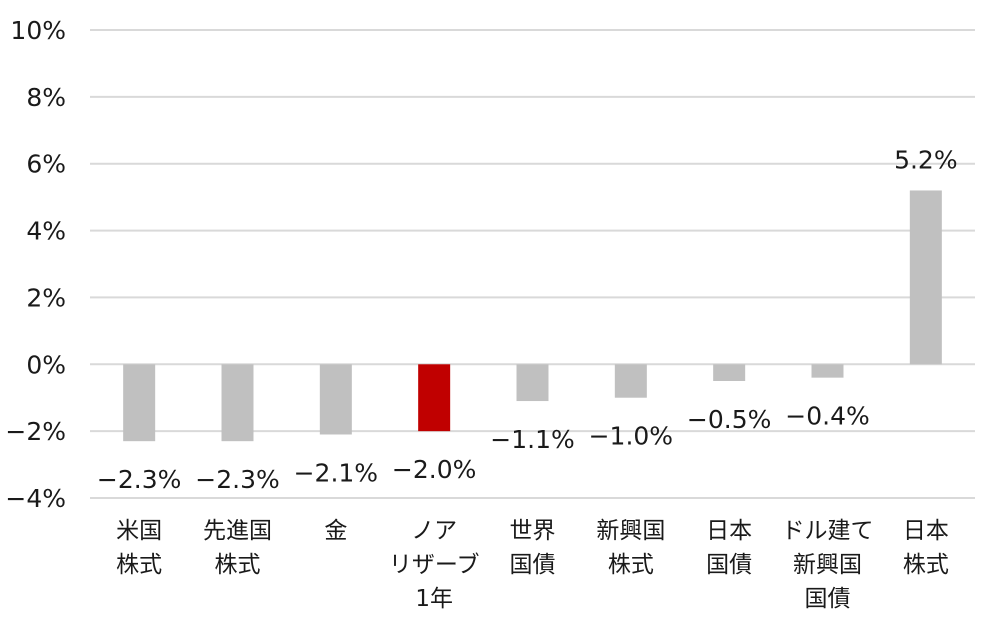  What do you see at coordinates (237, 531) in the screenshot?
I see `category-label: 先進国` at bounding box center [237, 531].